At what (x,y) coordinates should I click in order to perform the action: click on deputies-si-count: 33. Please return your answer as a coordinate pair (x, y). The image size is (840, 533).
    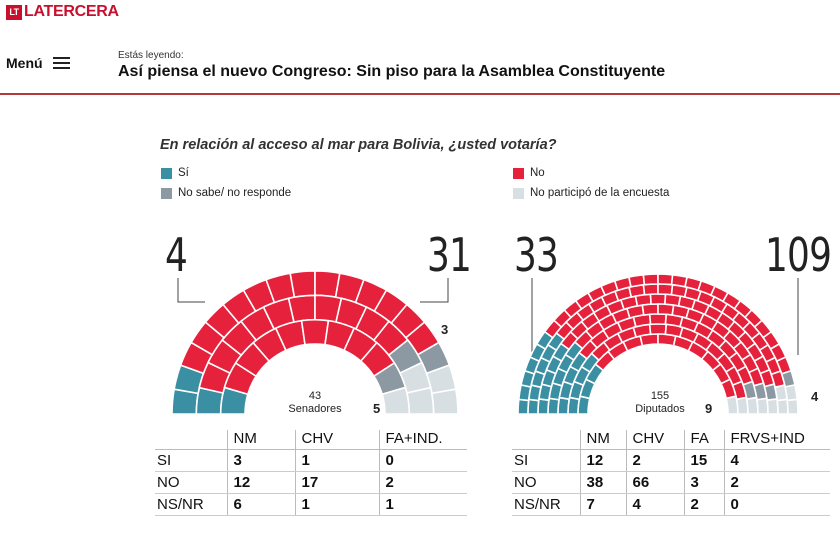
    Looking at the image, I should click on (536, 255).